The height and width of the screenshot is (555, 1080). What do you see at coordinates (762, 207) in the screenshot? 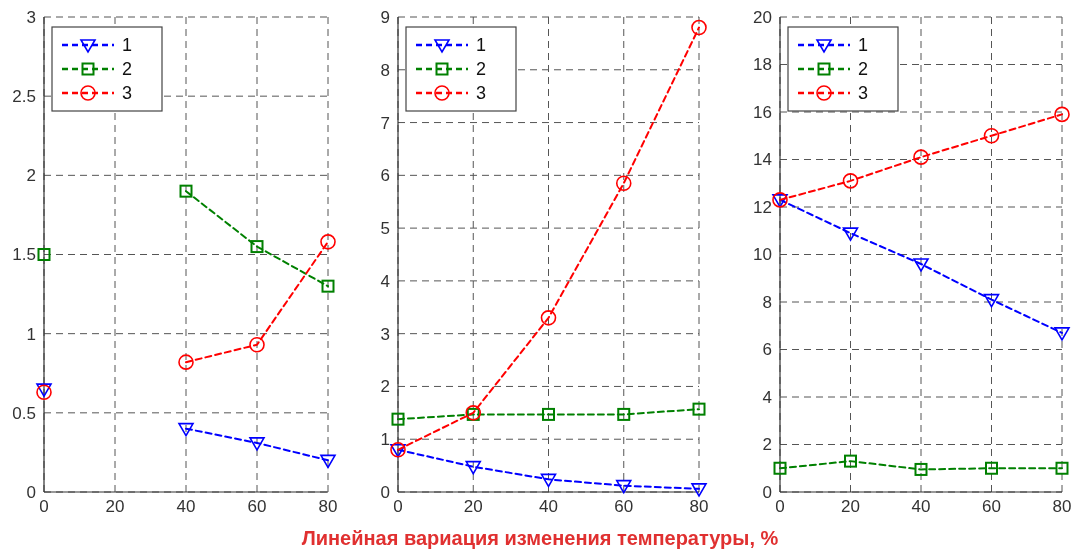
I see `y-tick-label: 12` at bounding box center [762, 207].